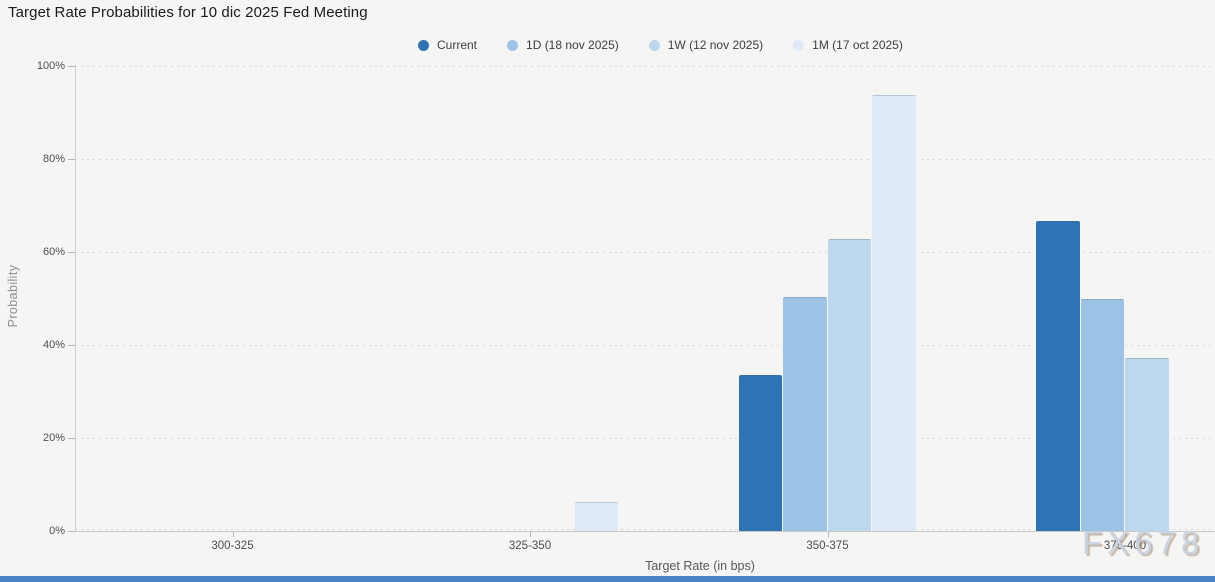 This screenshot has height=582, width=1215. What do you see at coordinates (71, 531) in the screenshot?
I see `y-tick-0%` at bounding box center [71, 531].